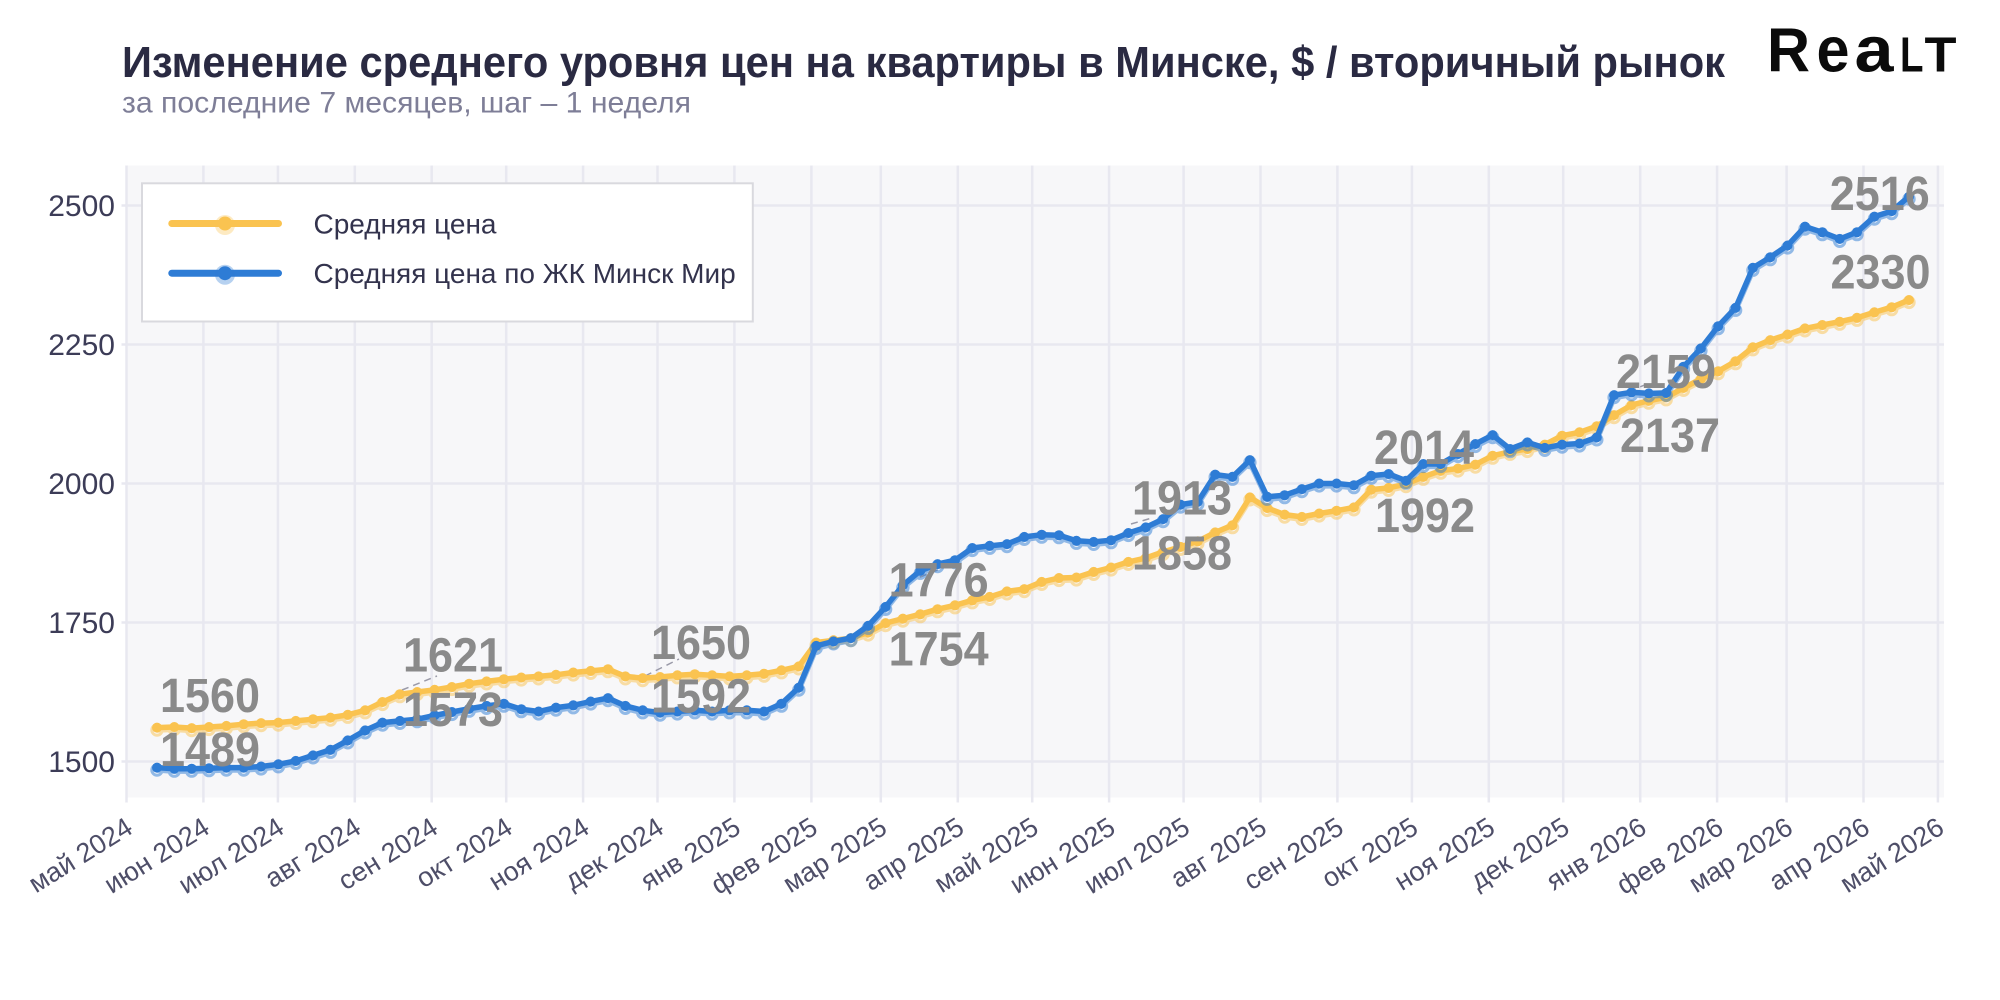  What do you see at coordinates (210, 750) in the screenshot?
I see `svg-text: 1489` at bounding box center [210, 750].